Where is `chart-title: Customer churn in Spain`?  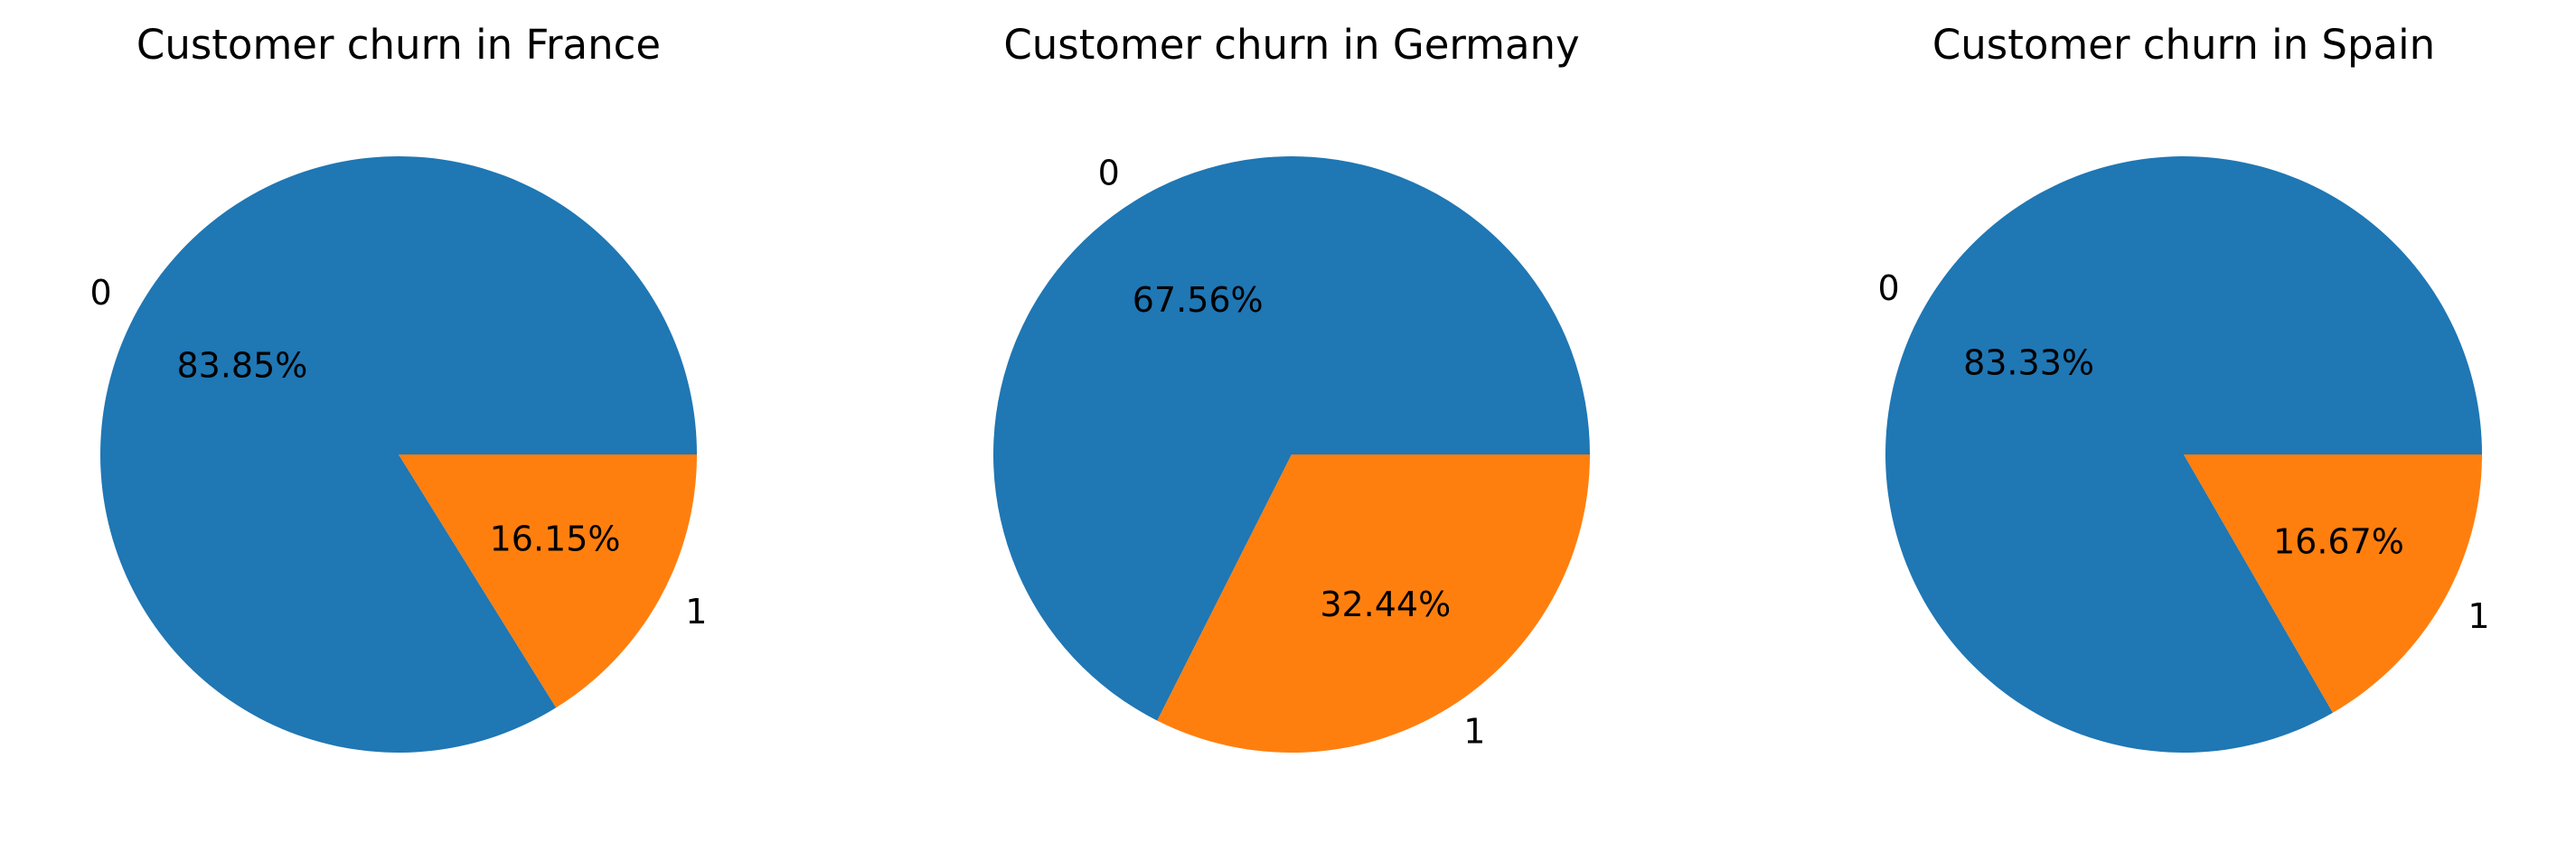 chart-title: Customer churn in Spain is located at coordinates (2184, 45).